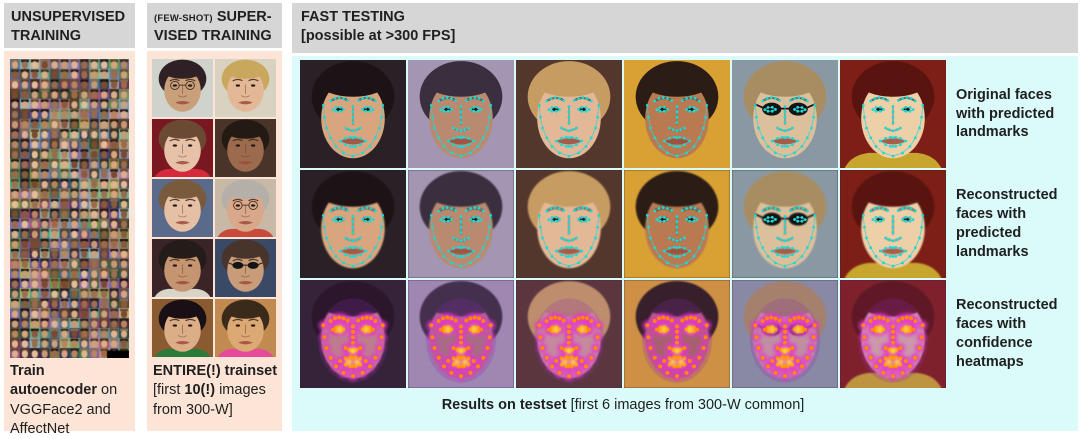  Describe the element at coordinates (893, 224) in the screenshot. I see `test-face-row2-col6-landmarks` at that location.